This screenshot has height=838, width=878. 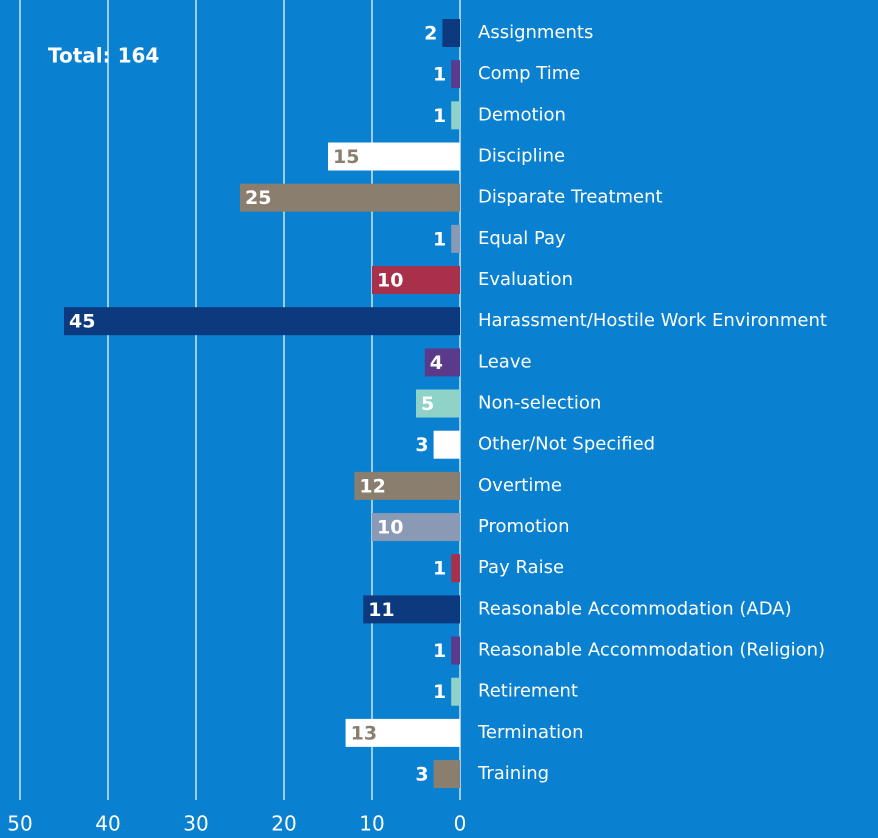 I want to click on category-label: Reasonable Accommodation (ADA), so click(x=635, y=608).